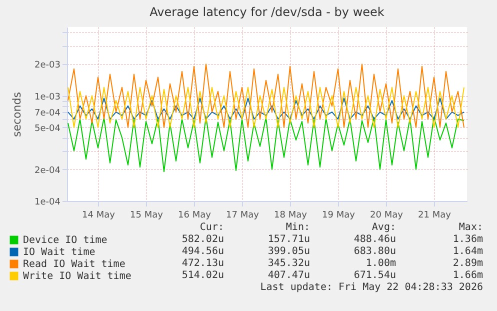 The height and width of the screenshot is (311, 497). Describe the element at coordinates (435, 215) in the screenshot. I see `x-tick-label: 21 May` at that location.